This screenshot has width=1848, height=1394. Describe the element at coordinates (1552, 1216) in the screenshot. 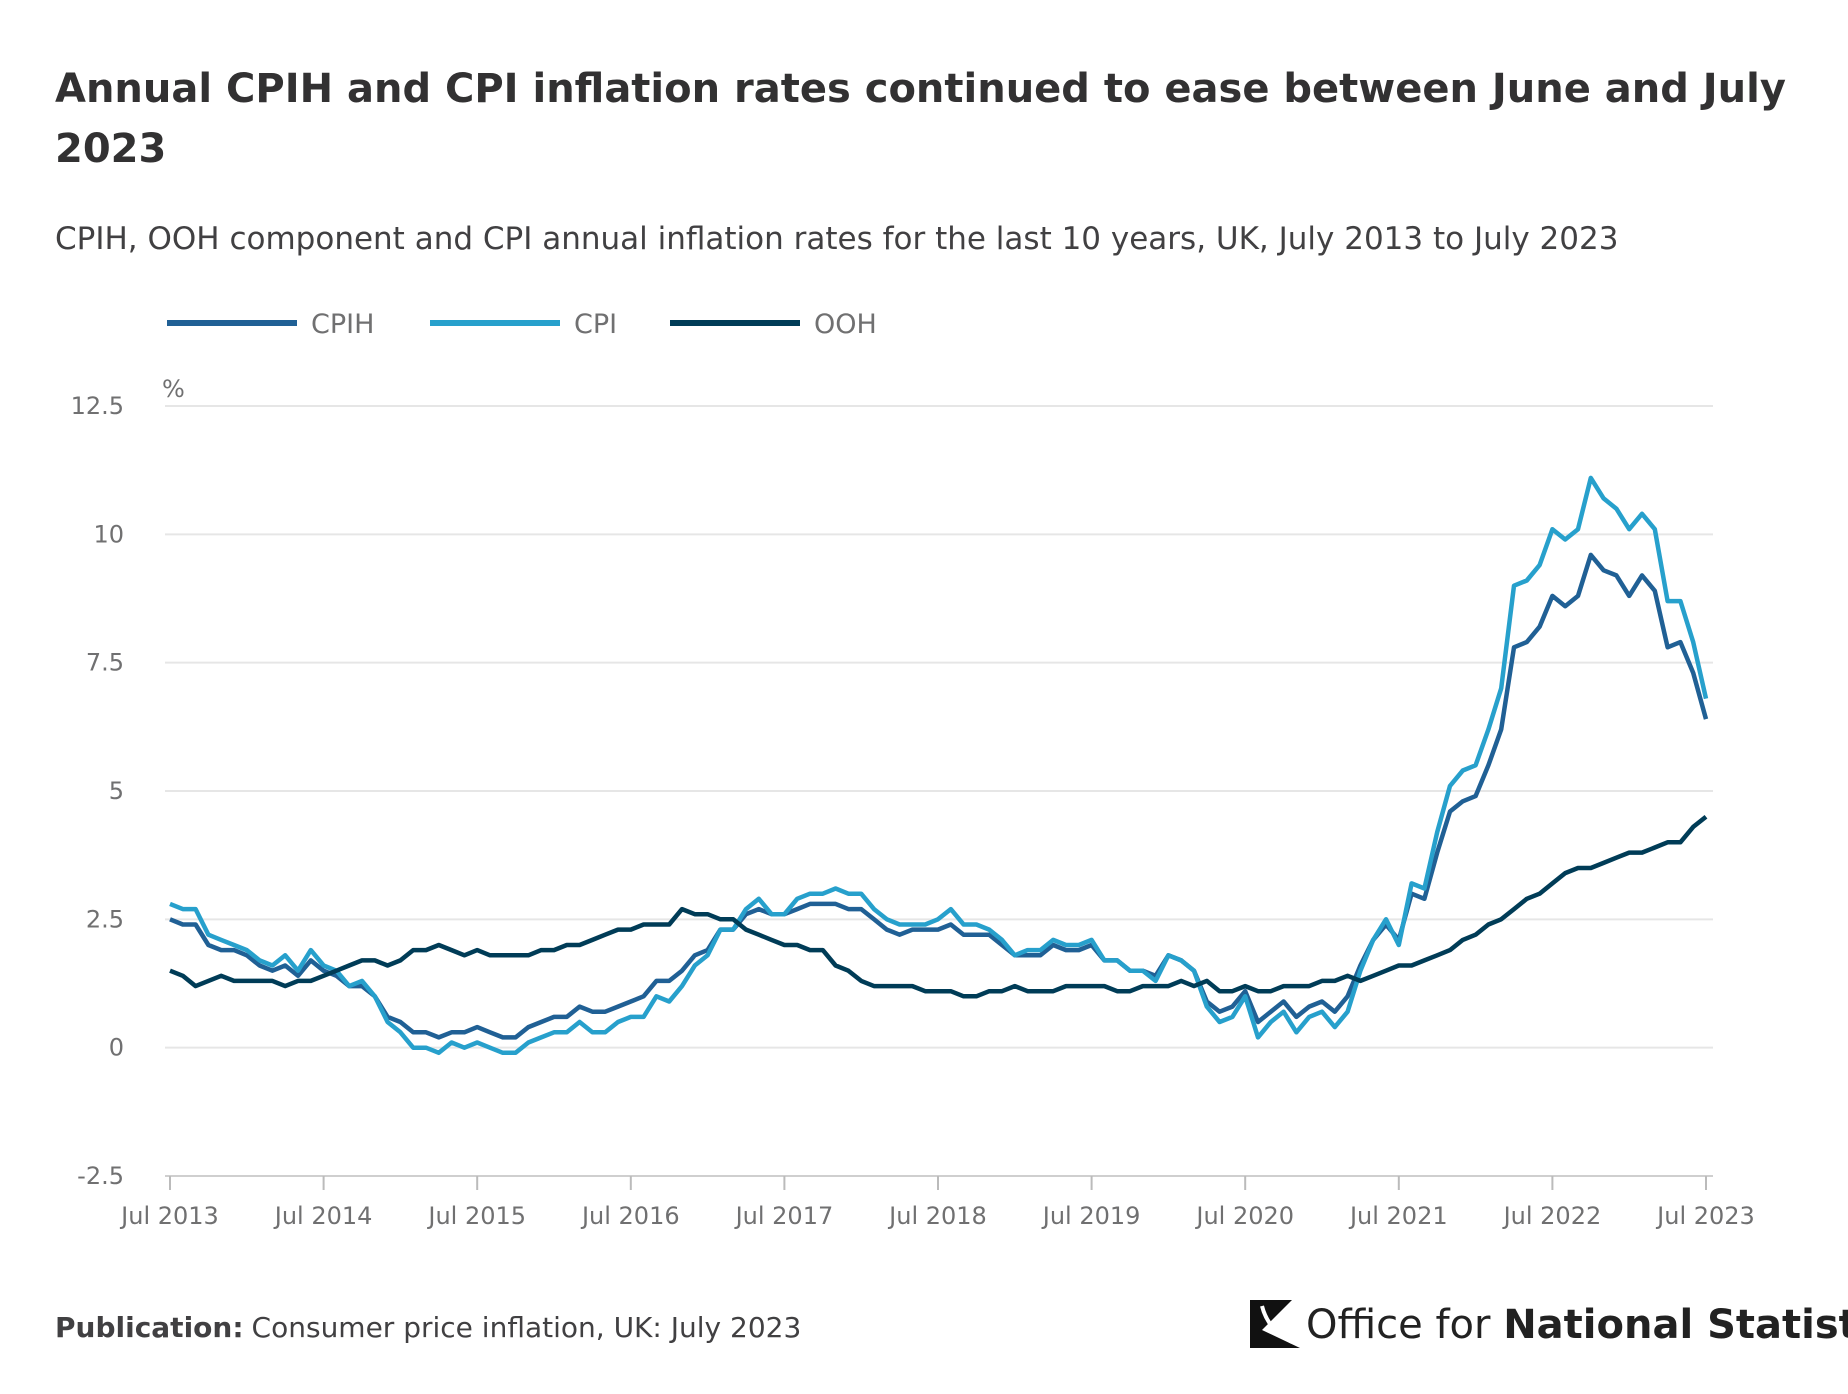

I see `x-tick-label: Jul 2022` at that location.